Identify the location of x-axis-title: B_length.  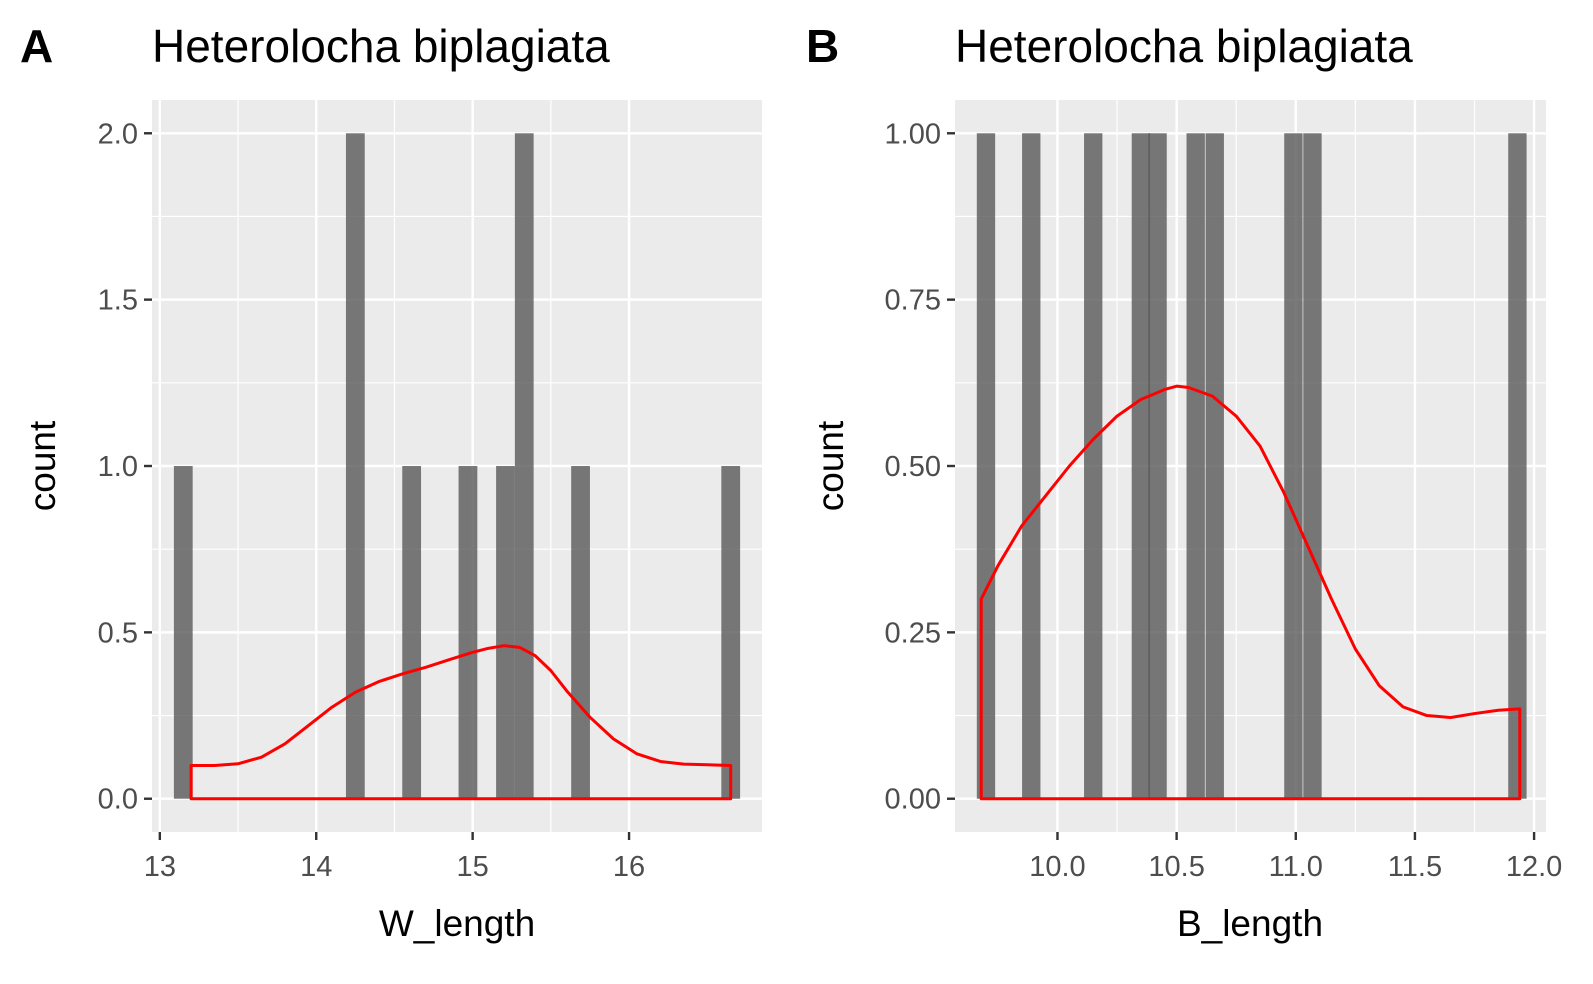
(1250, 923).